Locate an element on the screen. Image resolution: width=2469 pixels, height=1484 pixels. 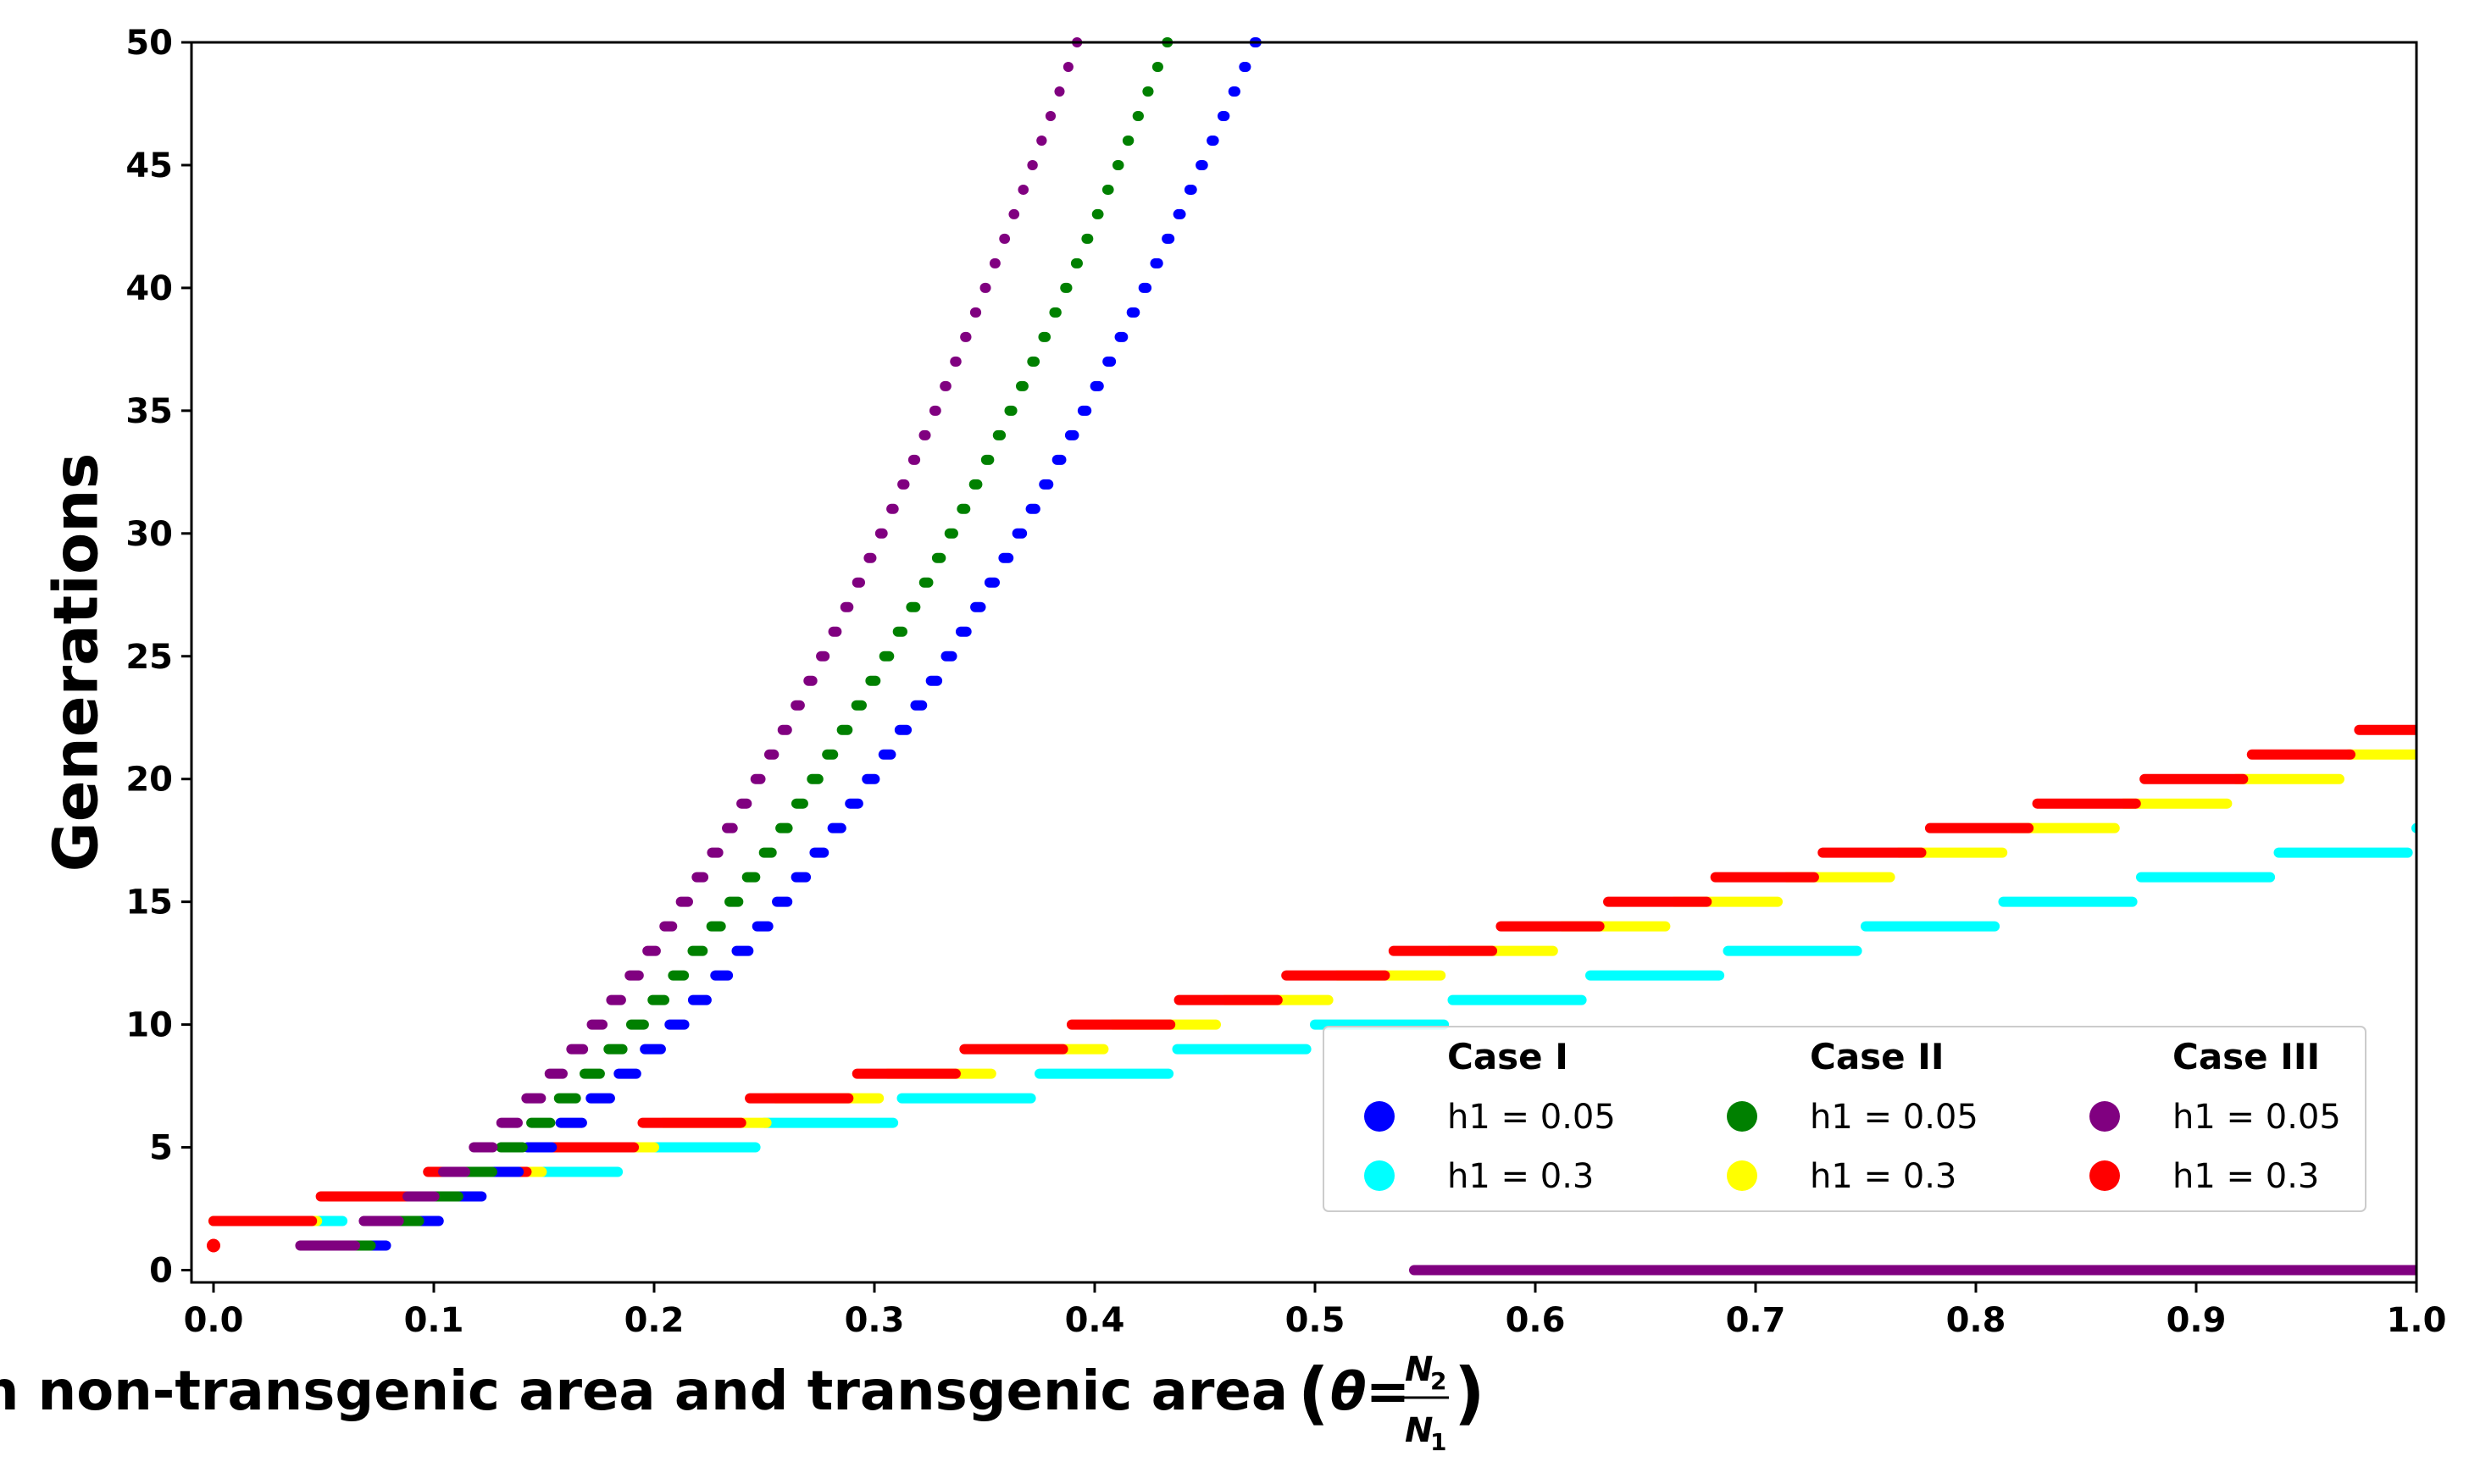
x-tick-label: 0.8 is located at coordinates (1976, 1320).